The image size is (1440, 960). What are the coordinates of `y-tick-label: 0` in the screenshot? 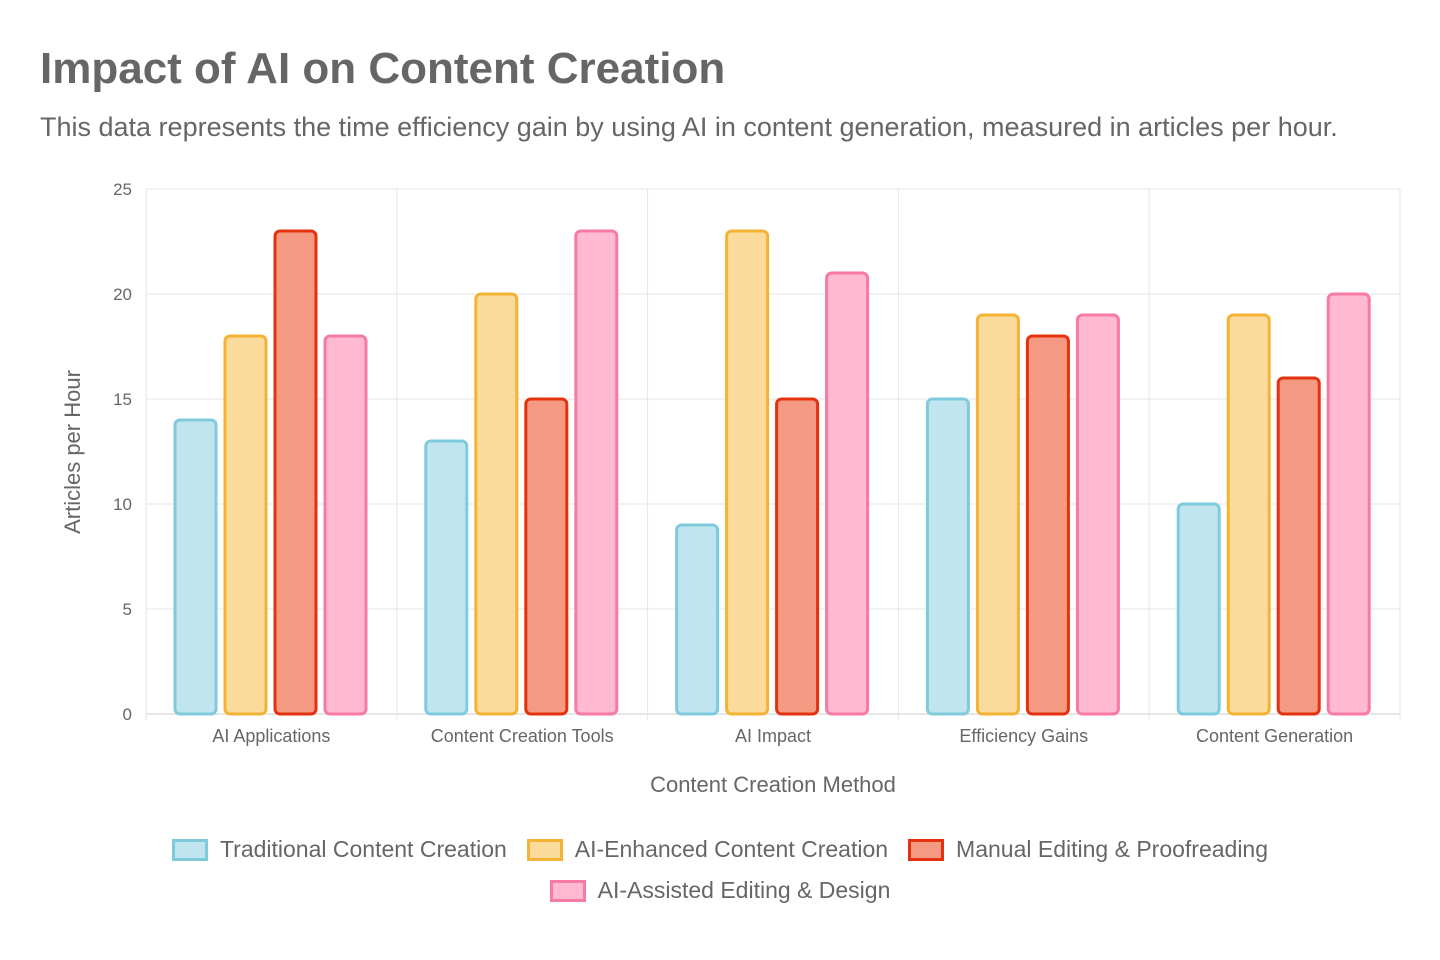 It's located at (127, 714).